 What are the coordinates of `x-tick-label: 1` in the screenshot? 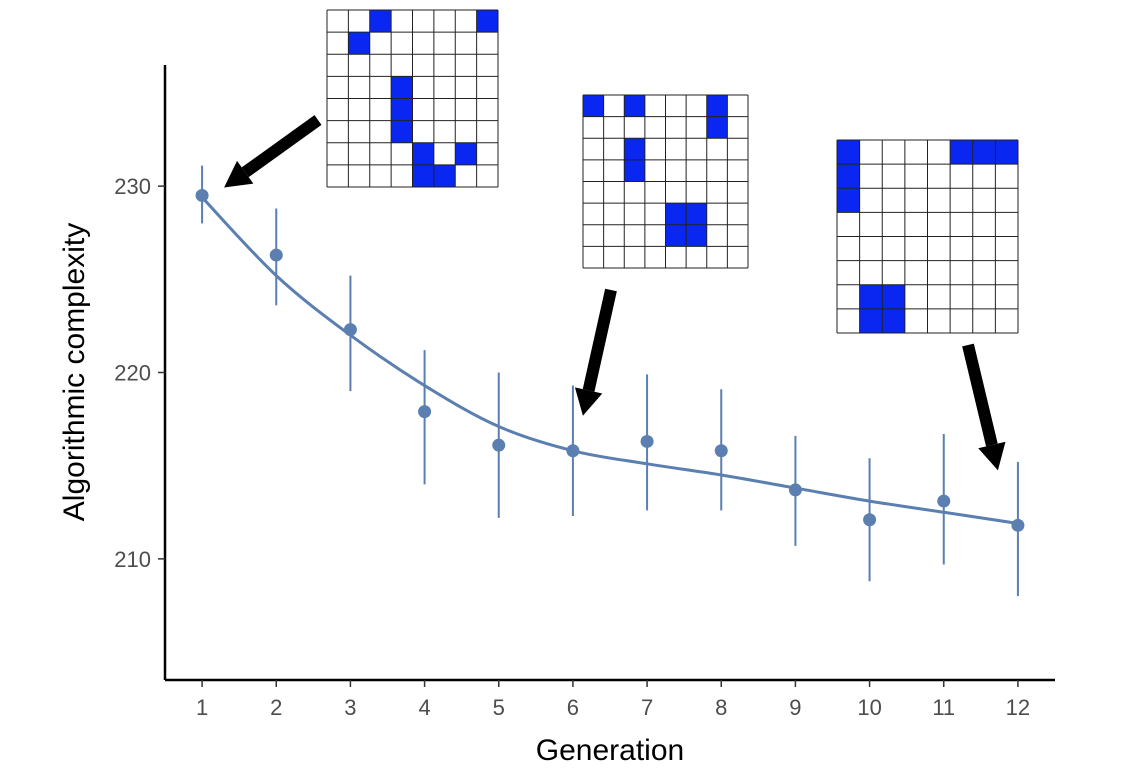 It's located at (202, 707).